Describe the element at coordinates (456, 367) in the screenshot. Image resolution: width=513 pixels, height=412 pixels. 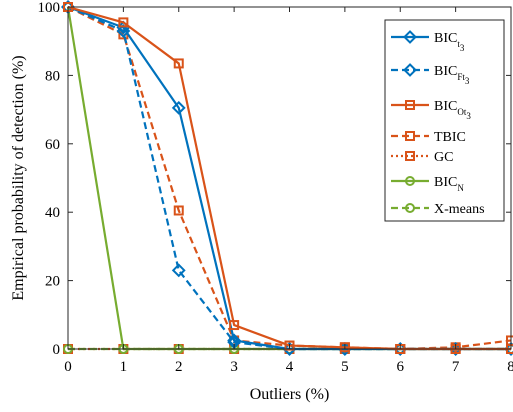
I see `x-tick-label: 7` at that location.